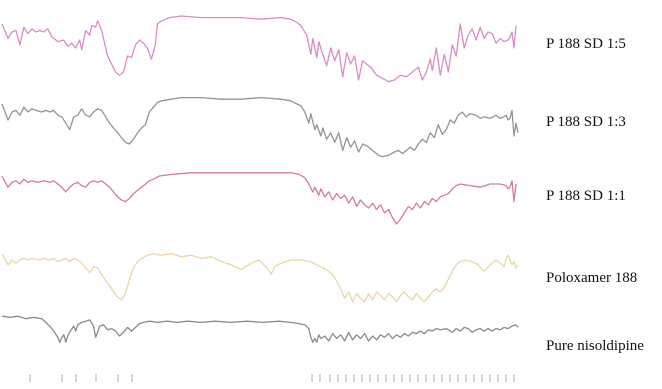 The width and height of the screenshot is (662, 389). Describe the element at coordinates (586, 196) in the screenshot. I see `trace-label-3: P 188 SD 1:1` at that location.